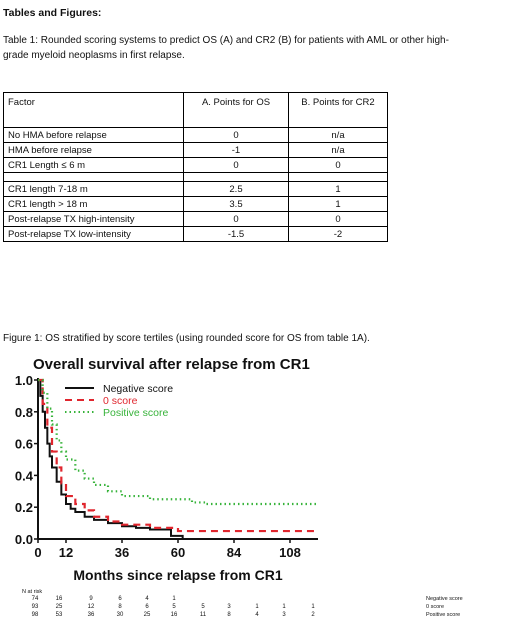 The image size is (520, 622). I want to click on cell-factor: Post-relapse TX high-intensity, so click(93, 219).